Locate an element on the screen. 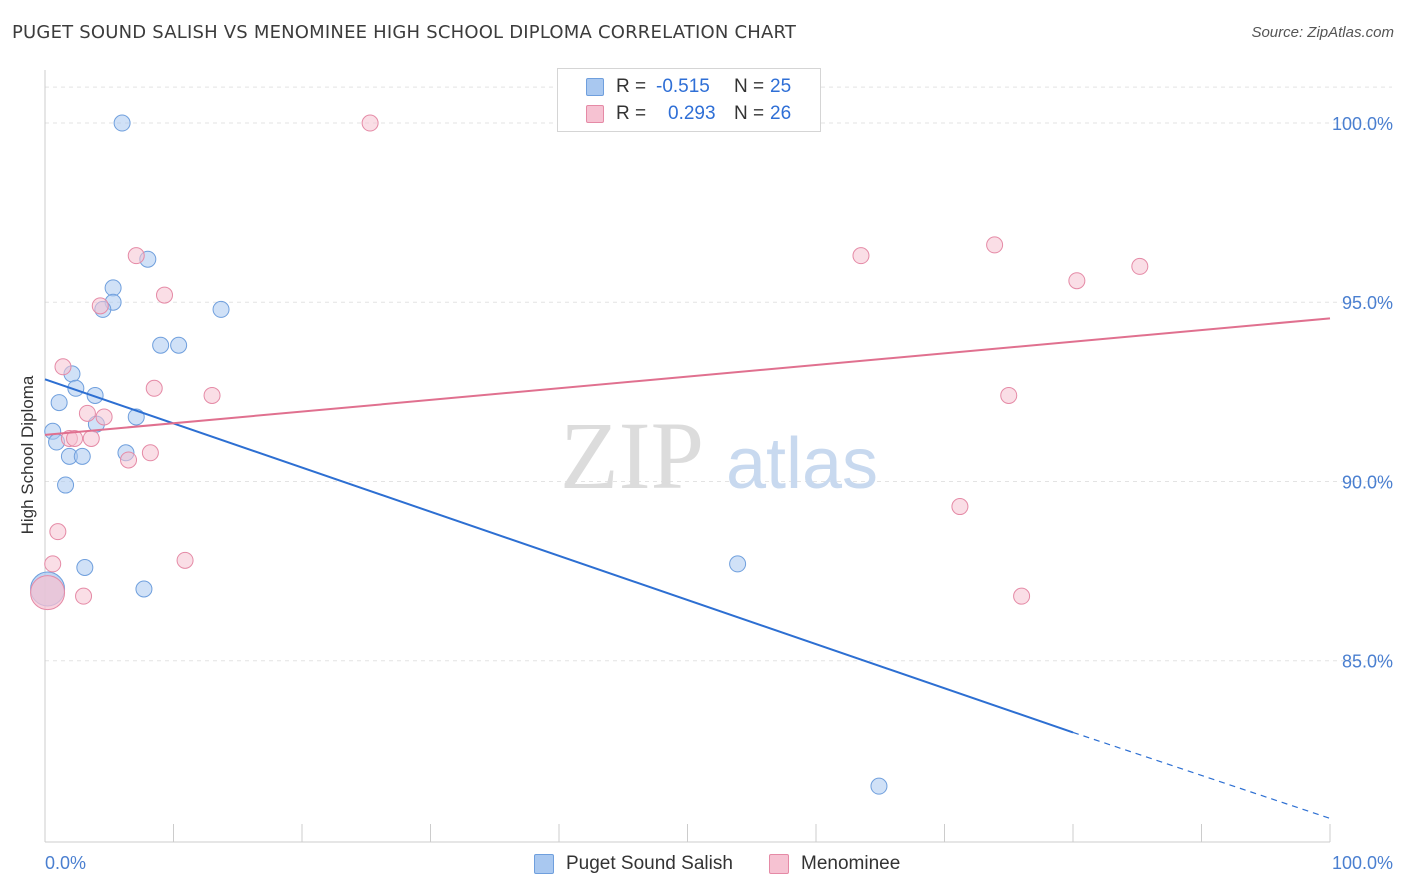 The image size is (1406, 892). y-tick-label: 90.0% is located at coordinates (1367, 482).